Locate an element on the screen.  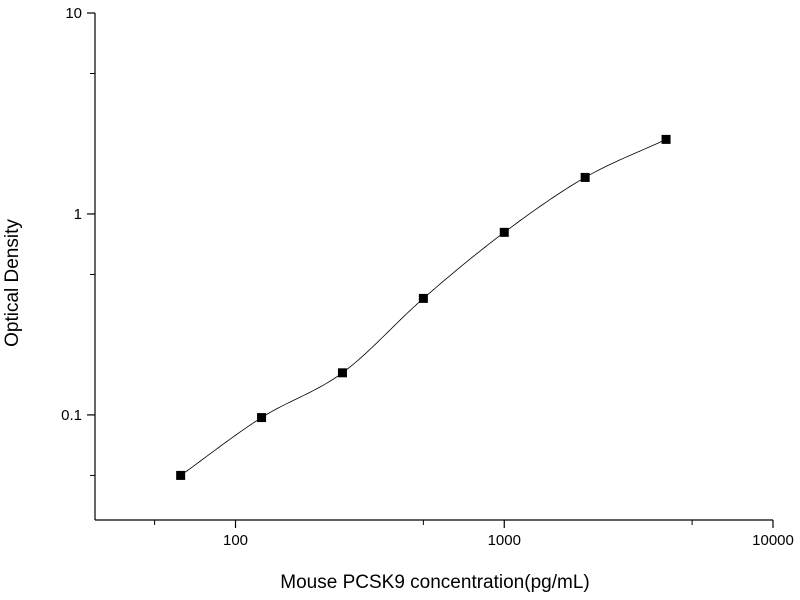
x-tick-label: 1000 is located at coordinates (504, 540).